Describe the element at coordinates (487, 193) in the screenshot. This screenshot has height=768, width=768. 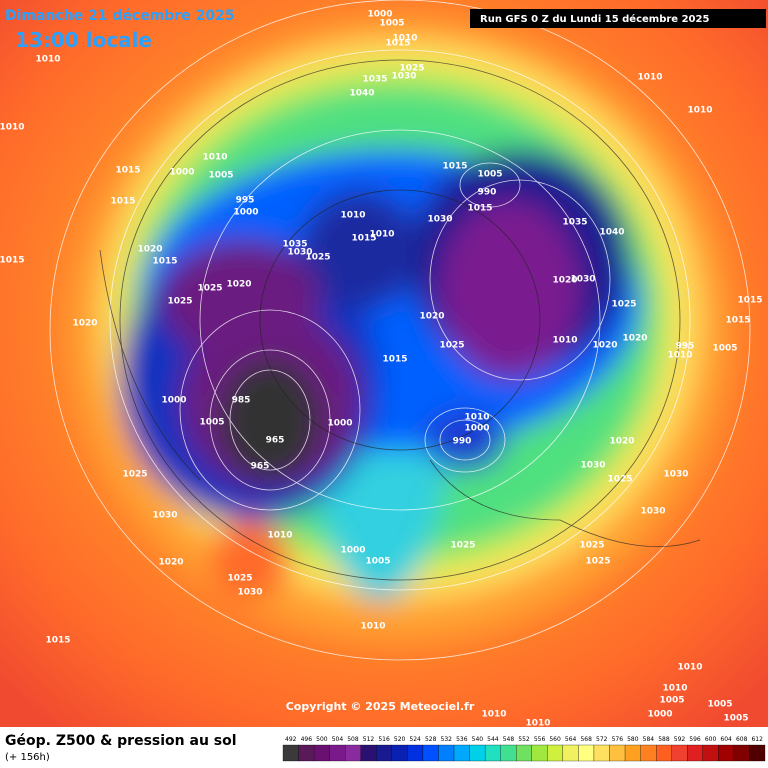
I see `isobar-label: 990` at that location.